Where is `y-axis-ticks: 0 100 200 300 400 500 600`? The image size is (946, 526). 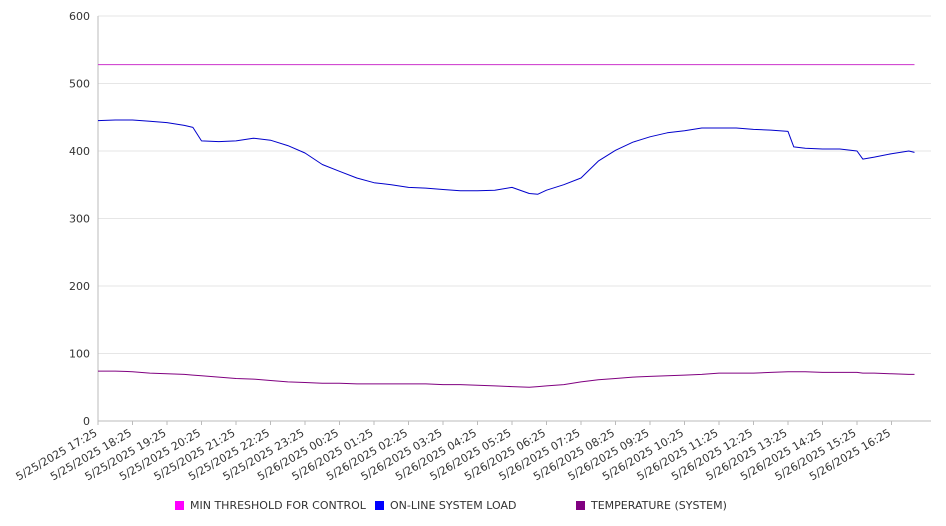 y-axis-ticks: 0 100 200 300 400 500 600 is located at coordinates (79, 219).